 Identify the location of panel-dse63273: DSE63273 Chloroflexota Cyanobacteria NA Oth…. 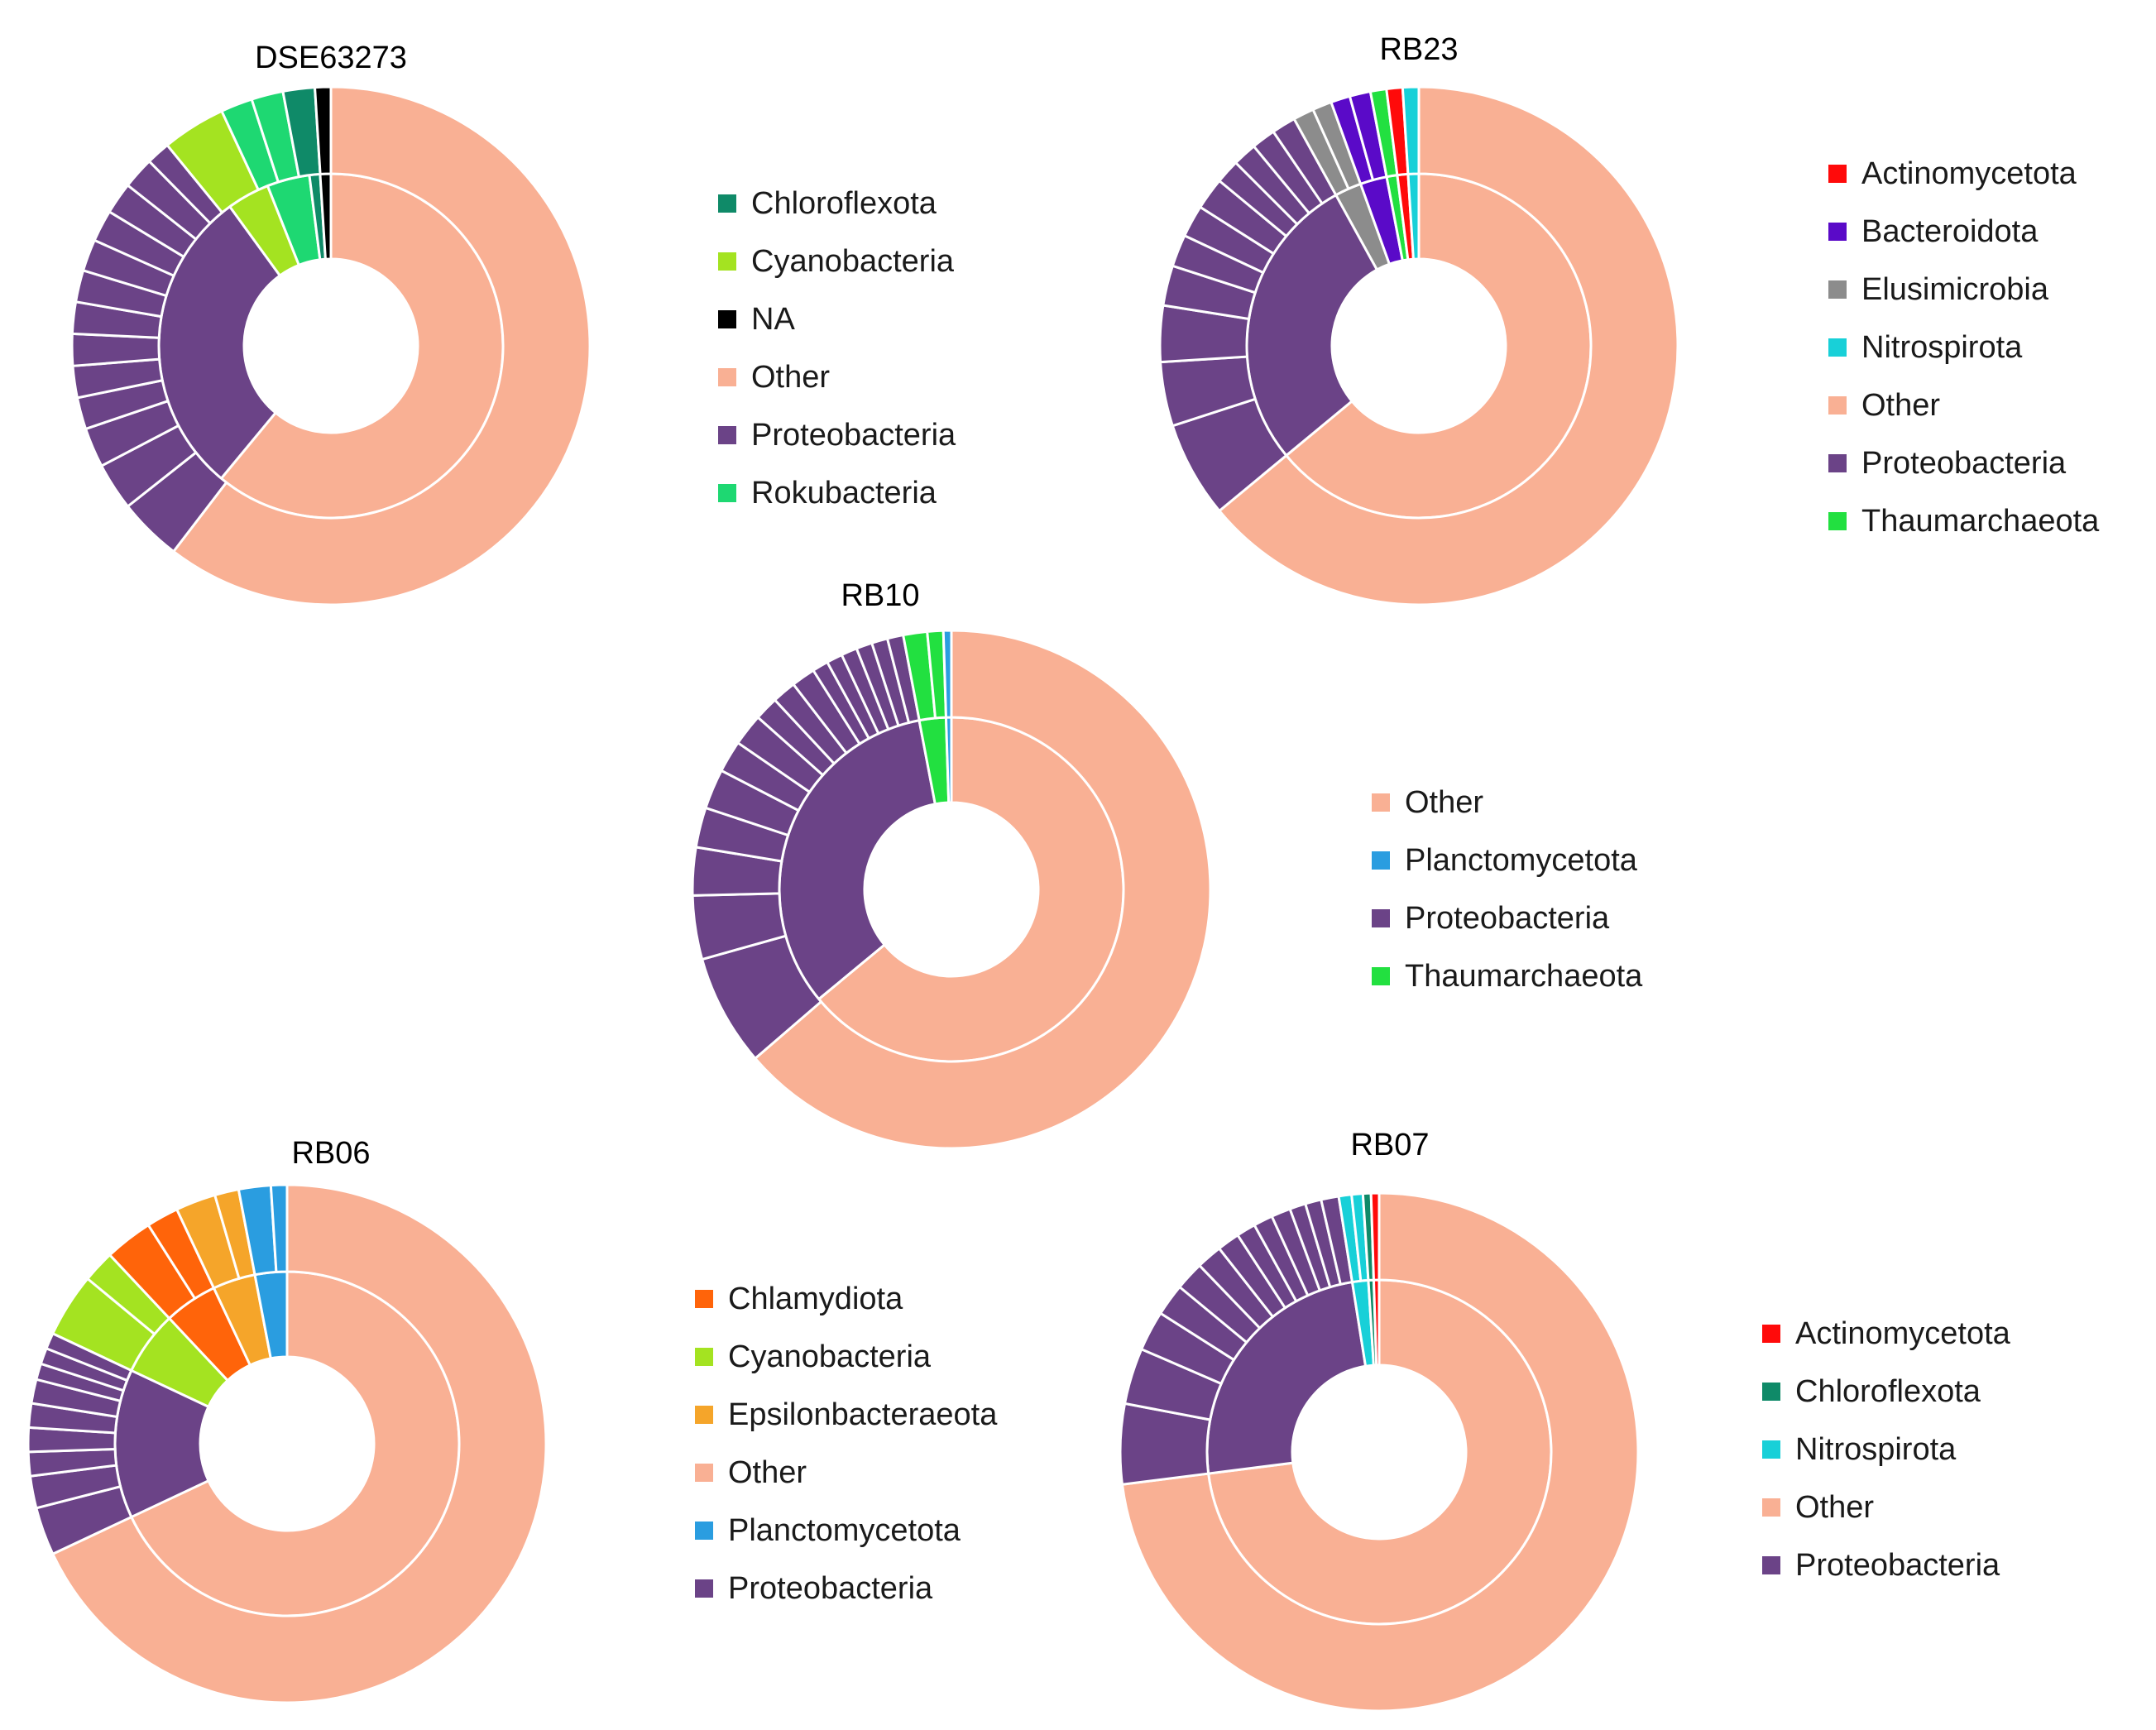
(513, 323).